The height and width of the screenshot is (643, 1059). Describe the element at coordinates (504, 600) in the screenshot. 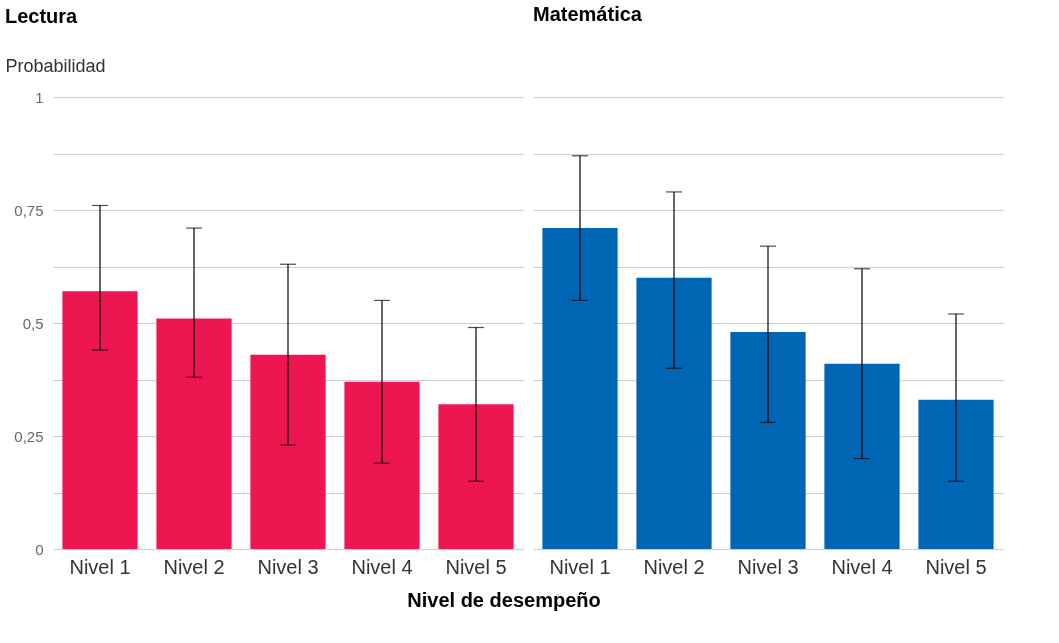

I see `x-axis-title: Nivel de desempeño` at that location.